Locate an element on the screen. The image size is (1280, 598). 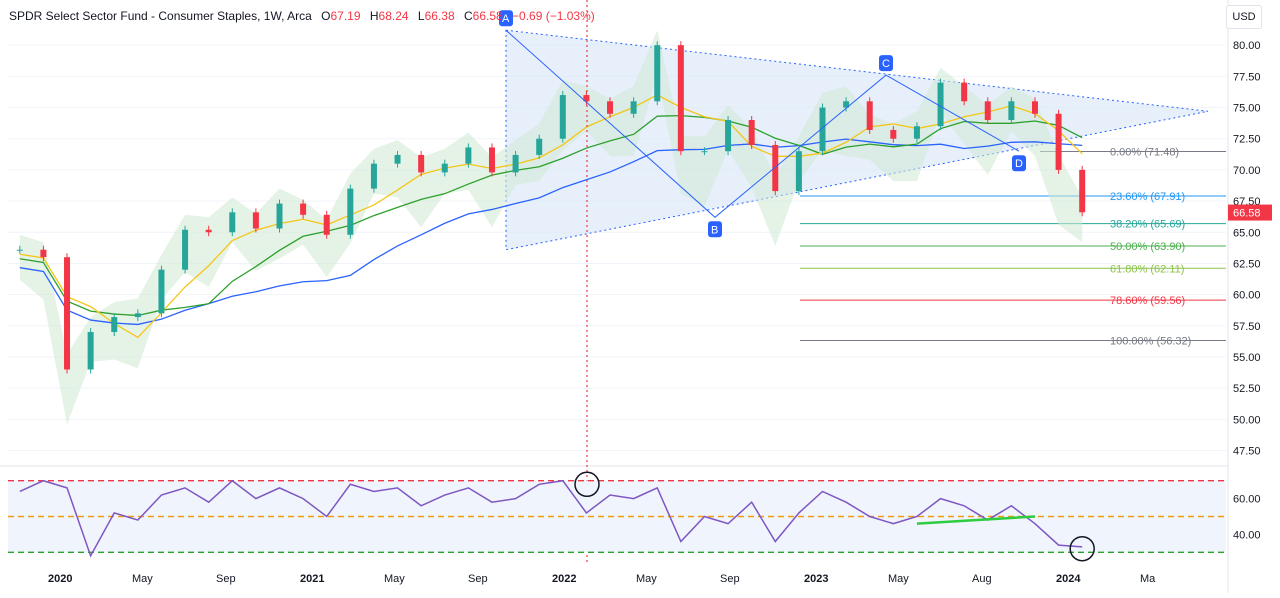
y-tick-label: 52.50 is located at coordinates (1247, 389).